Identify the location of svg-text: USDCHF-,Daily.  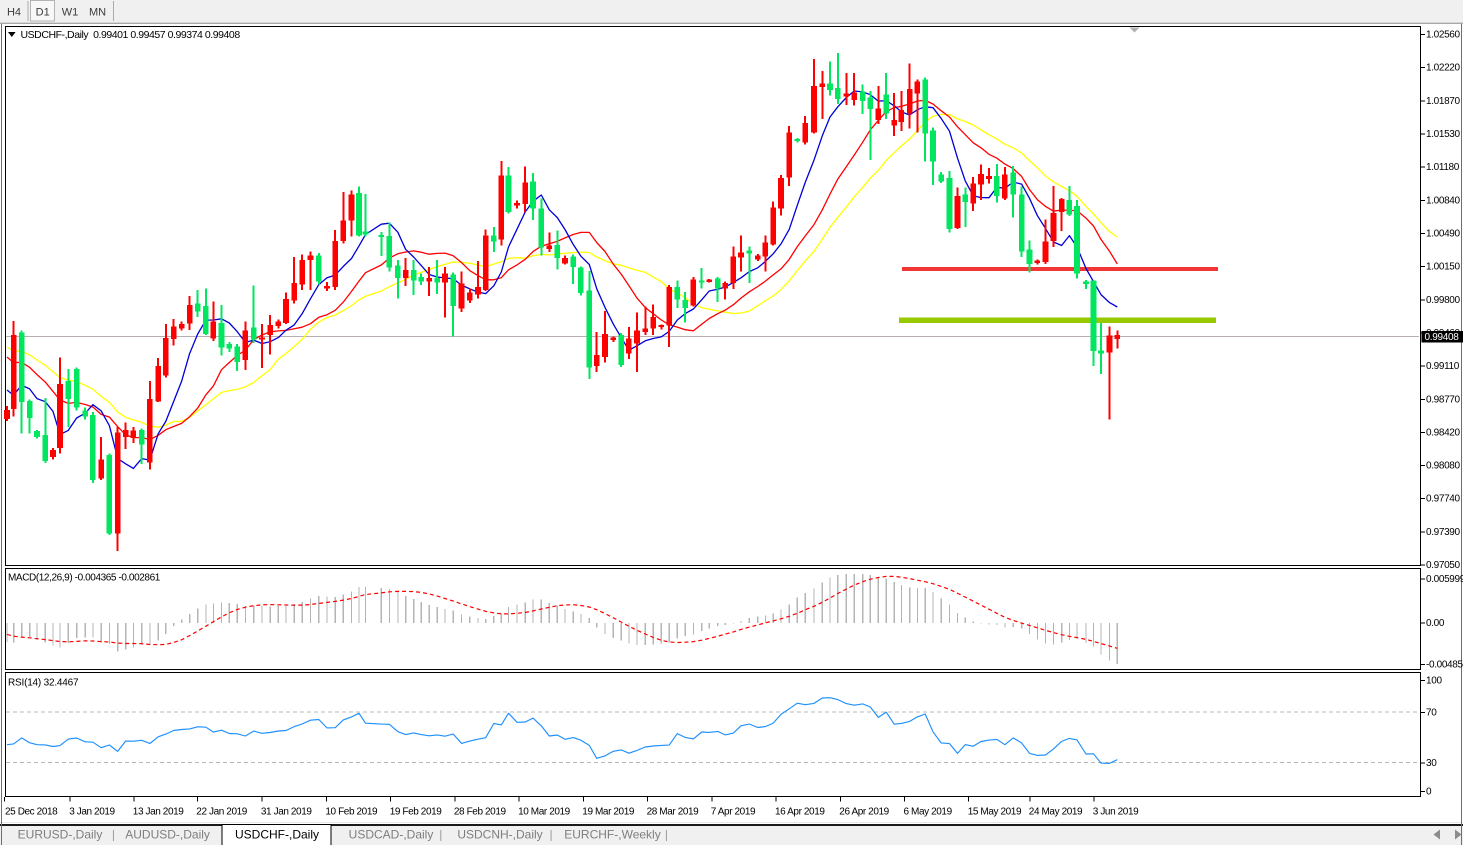
(277, 835).